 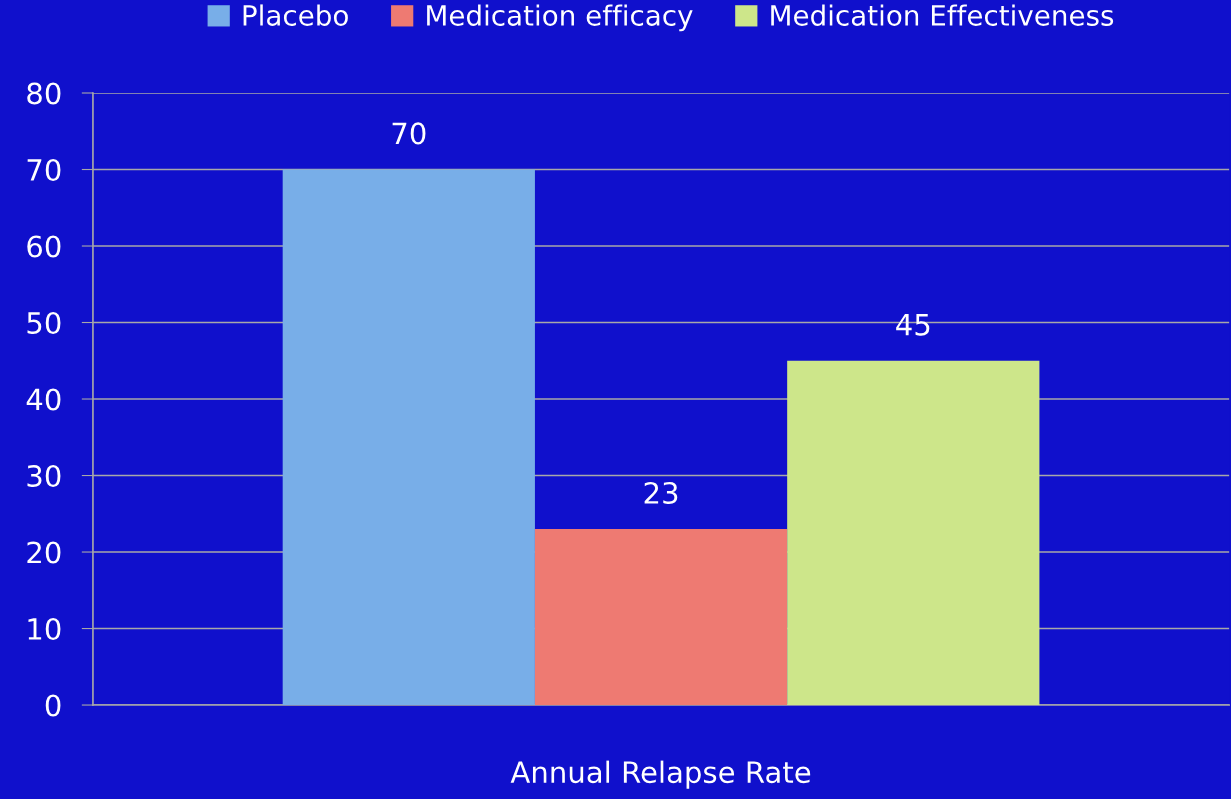 What do you see at coordinates (295, 15) in the screenshot?
I see `legend-label: Placebo` at bounding box center [295, 15].